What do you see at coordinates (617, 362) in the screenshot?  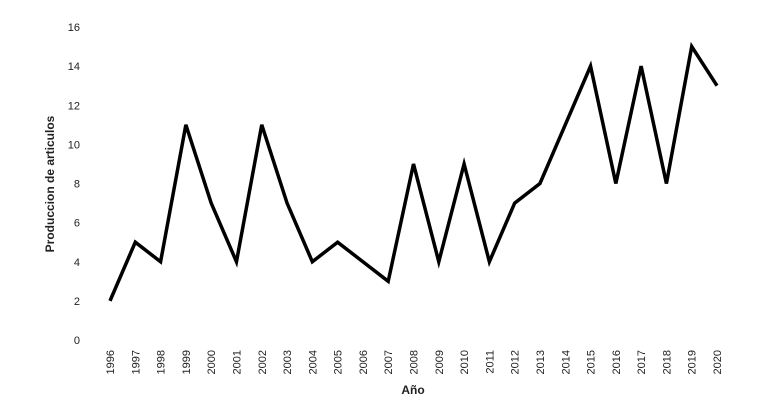 I see `x-tick-label: 2016` at bounding box center [617, 362].